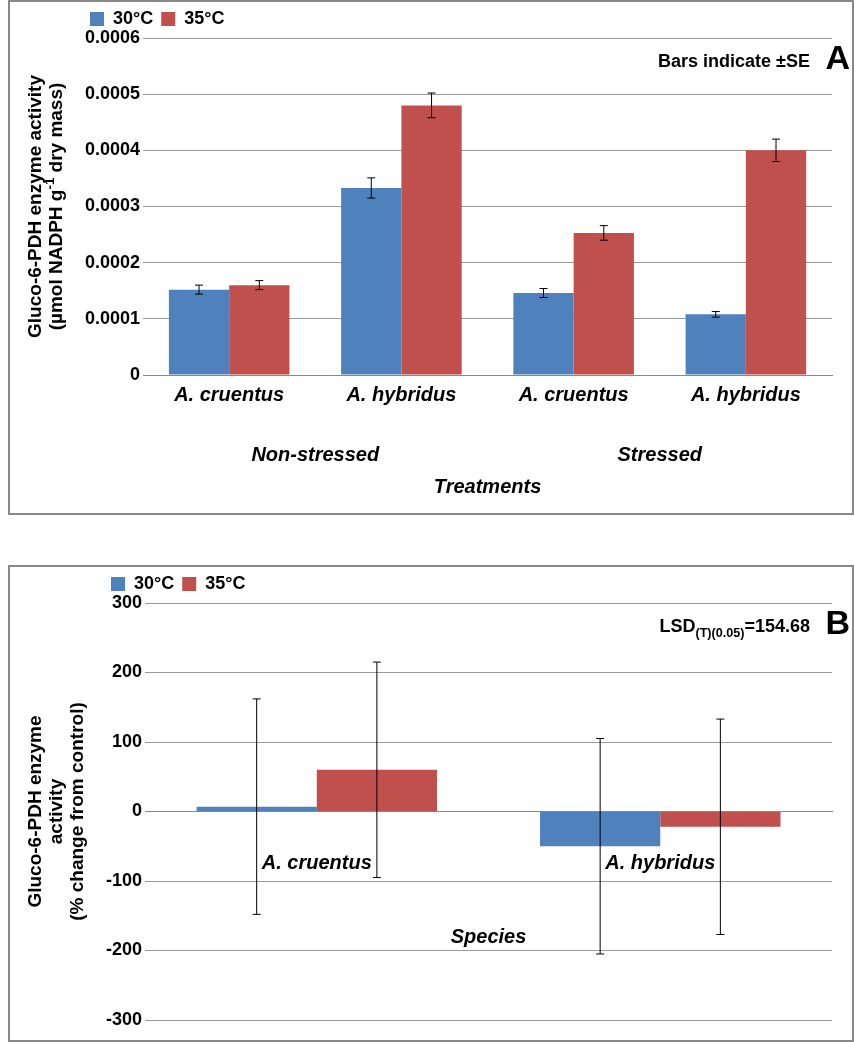 The height and width of the screenshot is (1042, 854). What do you see at coordinates (127, 740) in the screenshot?
I see `y-tick-label: 100` at bounding box center [127, 740].